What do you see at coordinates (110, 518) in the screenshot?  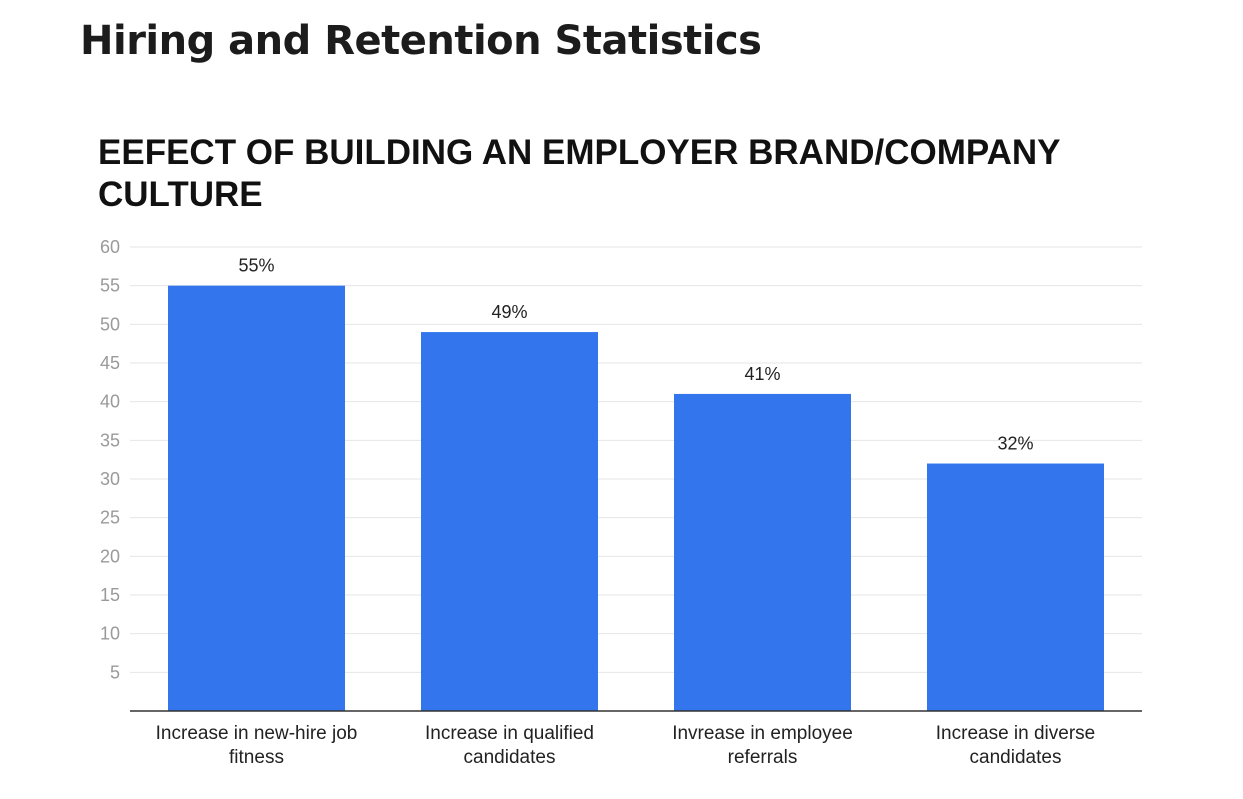 I see `y-tick-label: 25` at bounding box center [110, 518].